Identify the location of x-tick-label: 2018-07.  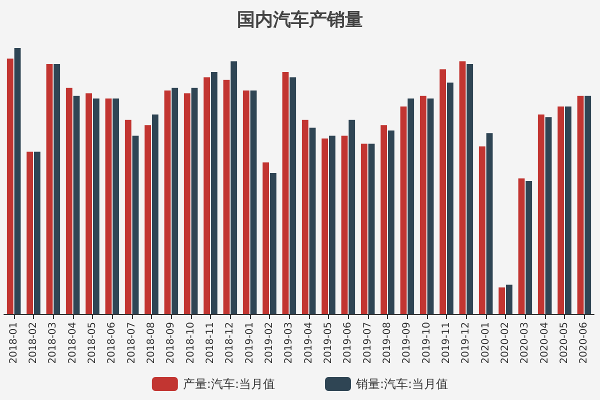
(132, 343).